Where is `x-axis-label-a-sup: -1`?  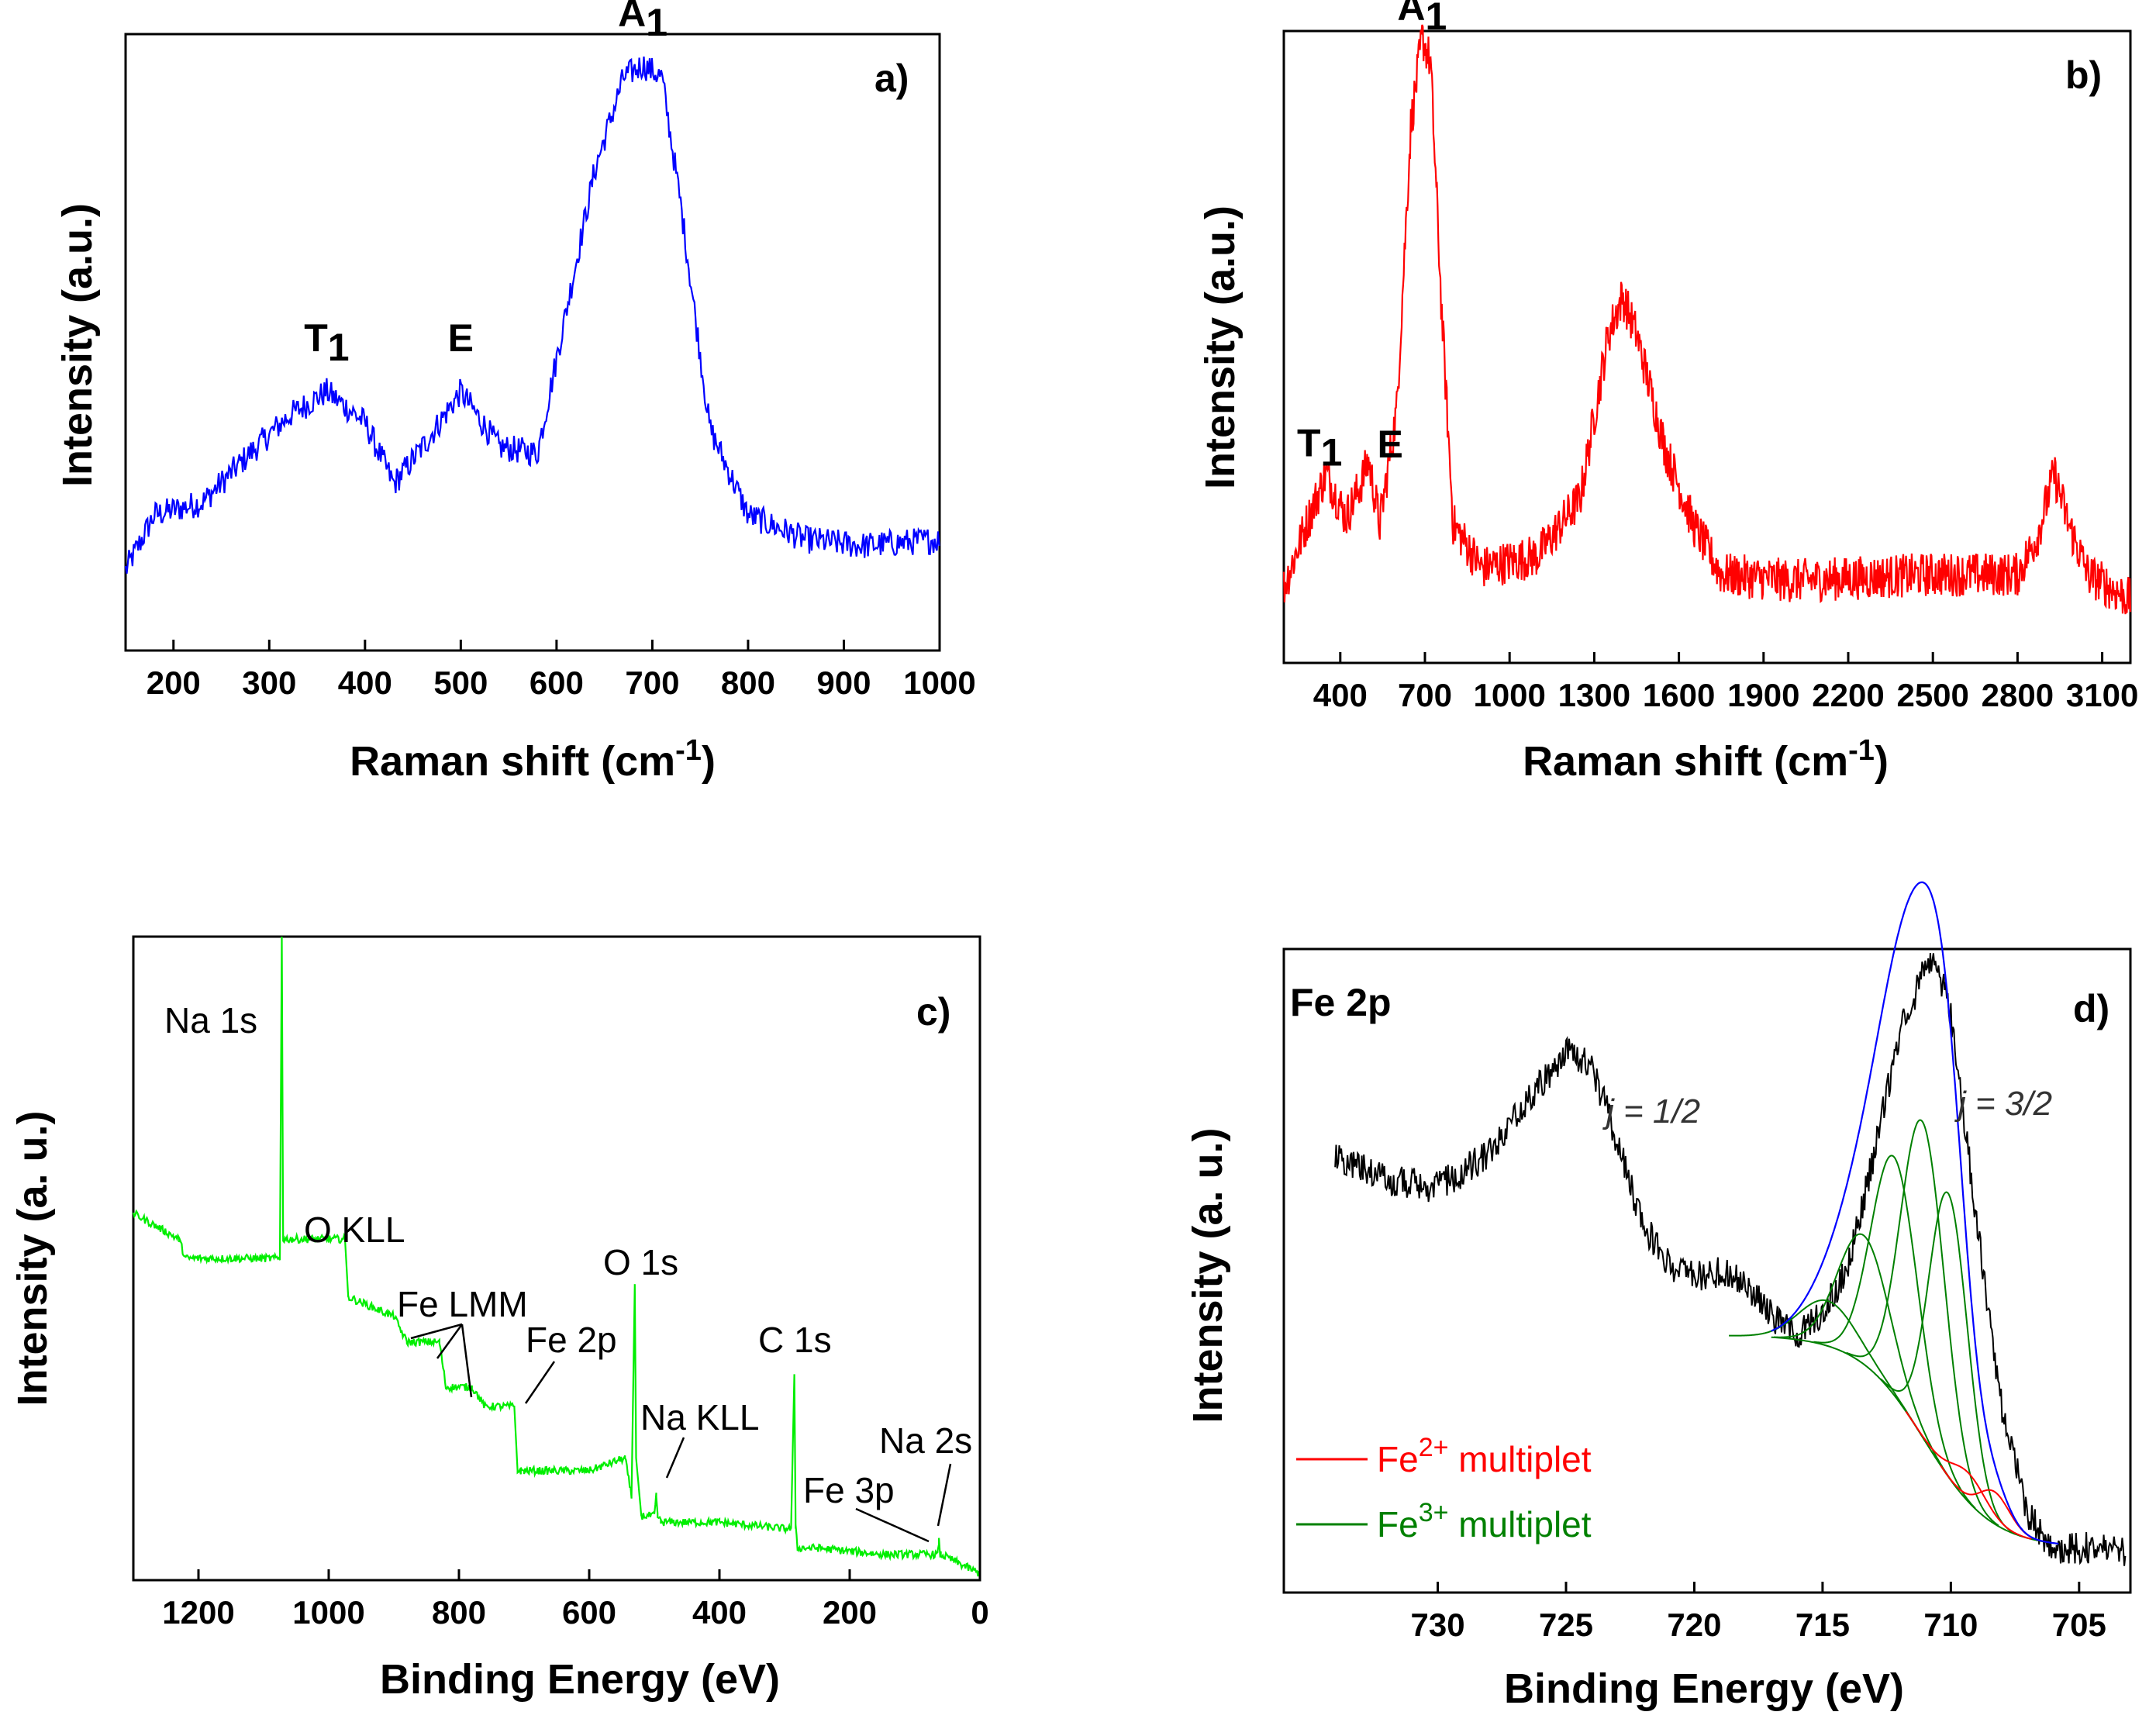
x-axis-label-a-sup: -1 is located at coordinates (688, 750).